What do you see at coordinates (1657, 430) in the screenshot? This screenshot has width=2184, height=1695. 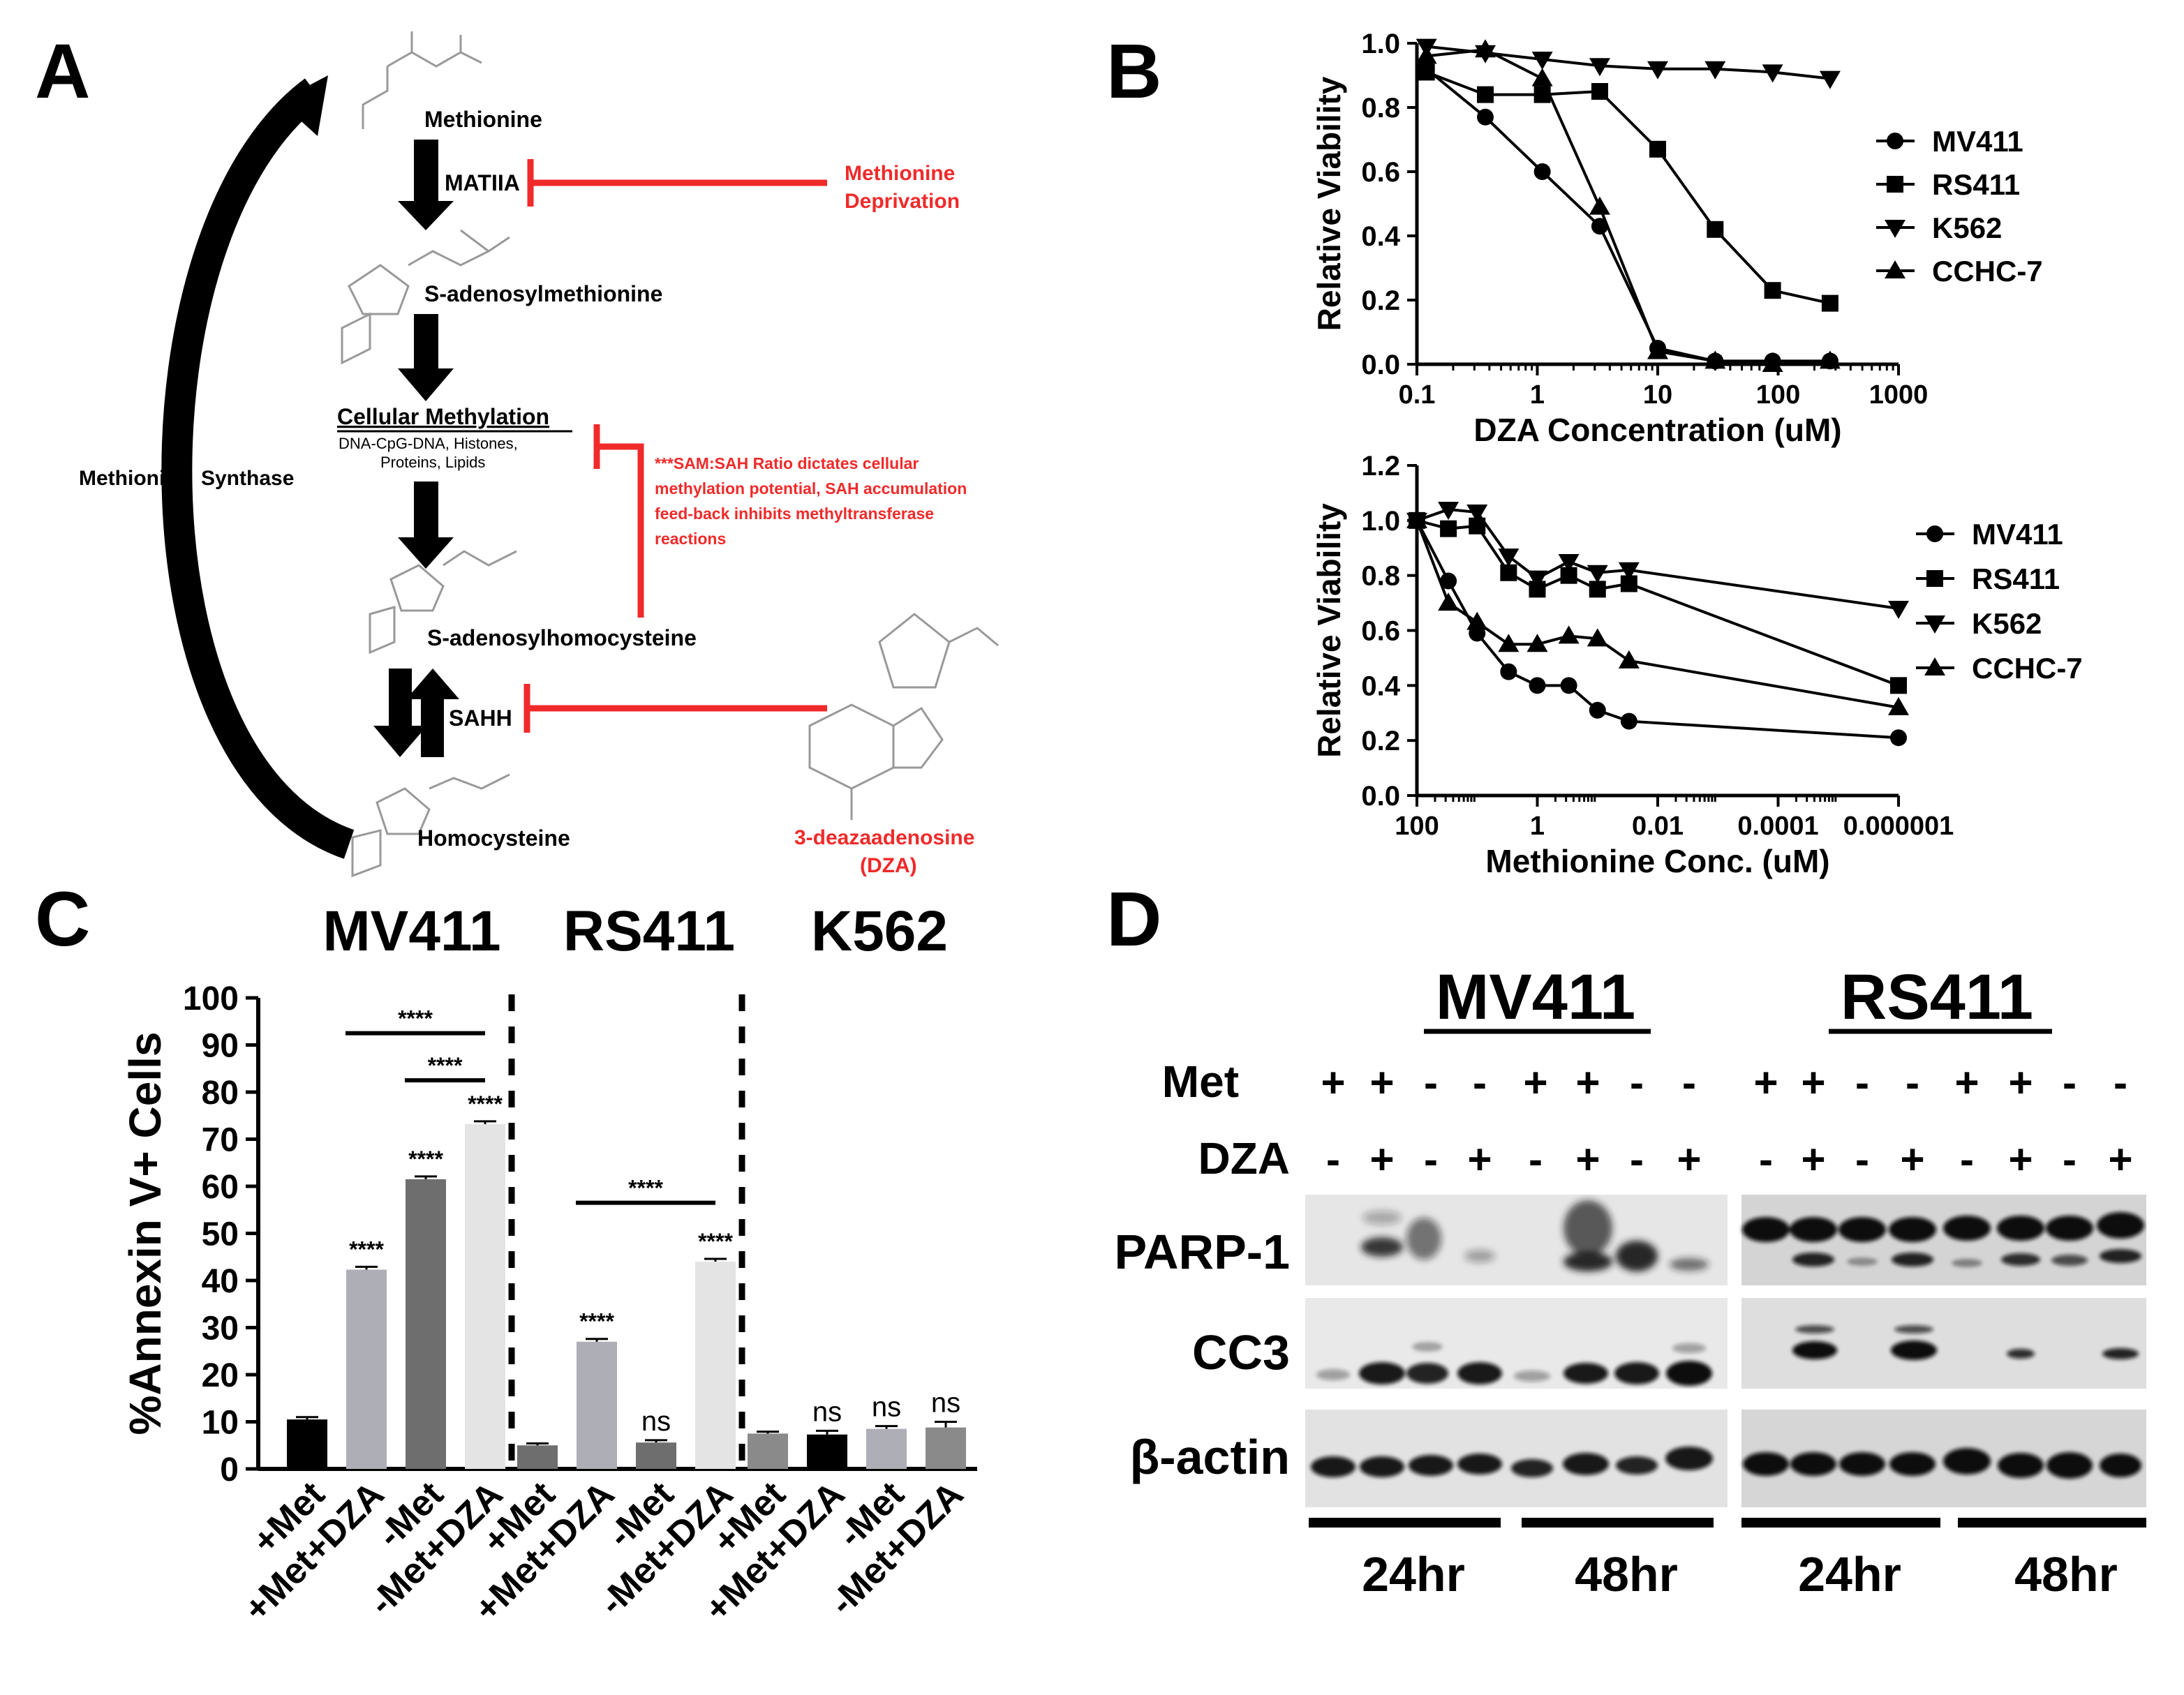 I see `x-axis-label: DZA Concentration (uM)` at bounding box center [1657, 430].